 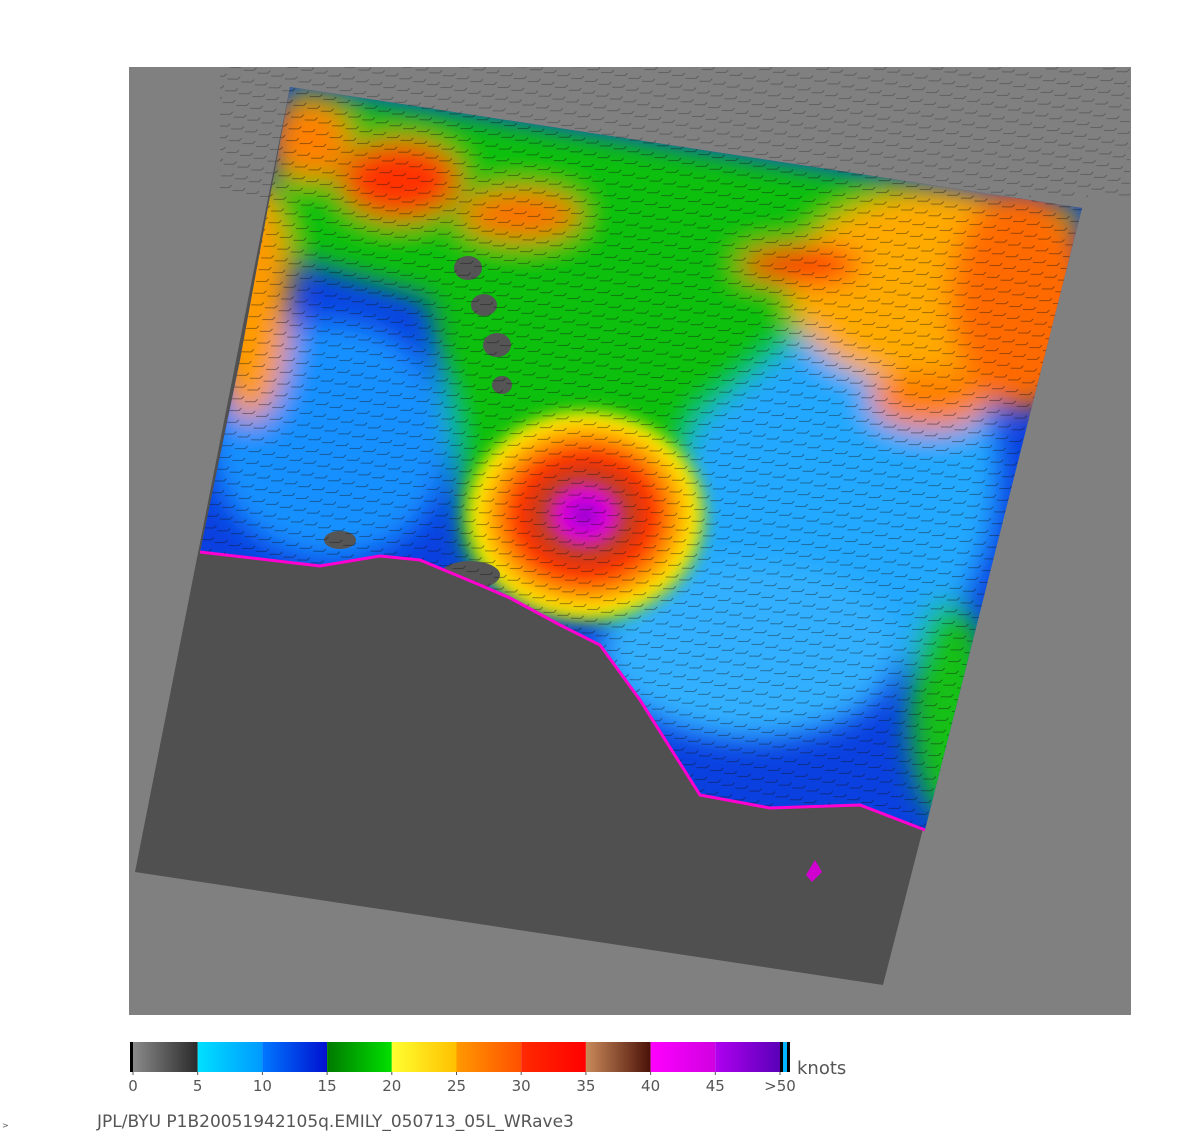 I want to click on colorbar-edge, so click(x=131, y=1057).